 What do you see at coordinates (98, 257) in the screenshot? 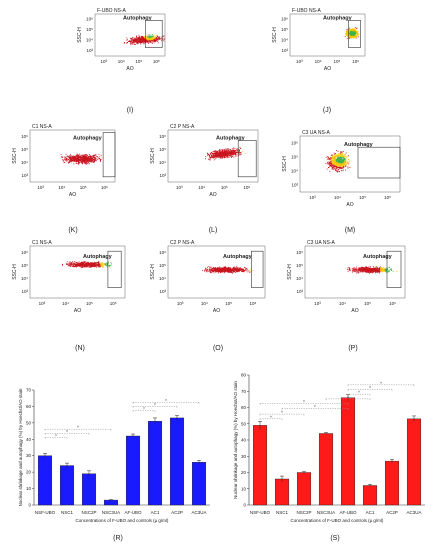
I see `gate-label: Autophagy` at bounding box center [98, 257].